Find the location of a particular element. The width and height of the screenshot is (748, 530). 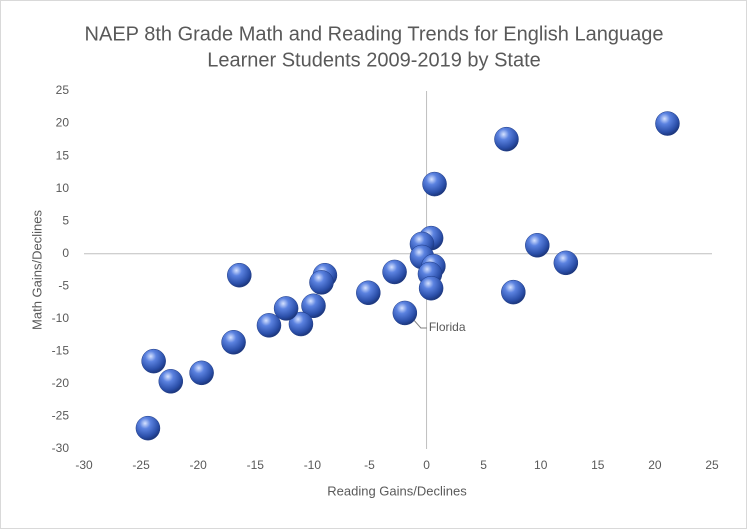

y-tick-label: 20 is located at coordinates (63, 123).